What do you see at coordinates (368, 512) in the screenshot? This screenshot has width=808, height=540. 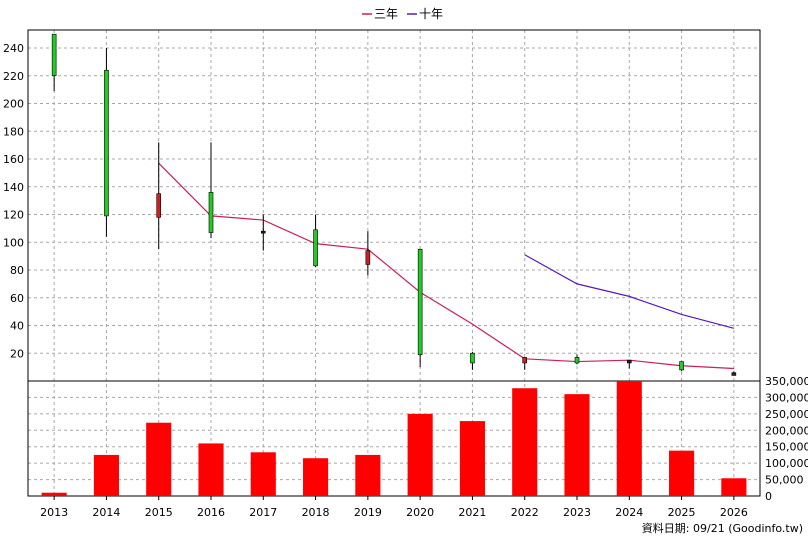 I see `x-tick-label: 2019` at bounding box center [368, 512].